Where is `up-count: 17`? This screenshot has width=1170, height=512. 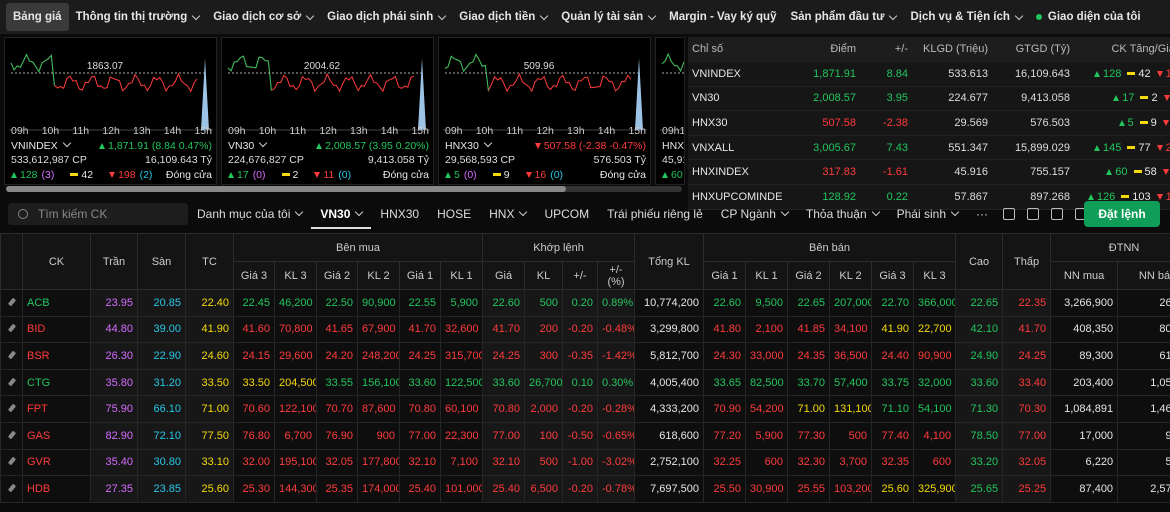 up-count: 17 is located at coordinates (238, 175).